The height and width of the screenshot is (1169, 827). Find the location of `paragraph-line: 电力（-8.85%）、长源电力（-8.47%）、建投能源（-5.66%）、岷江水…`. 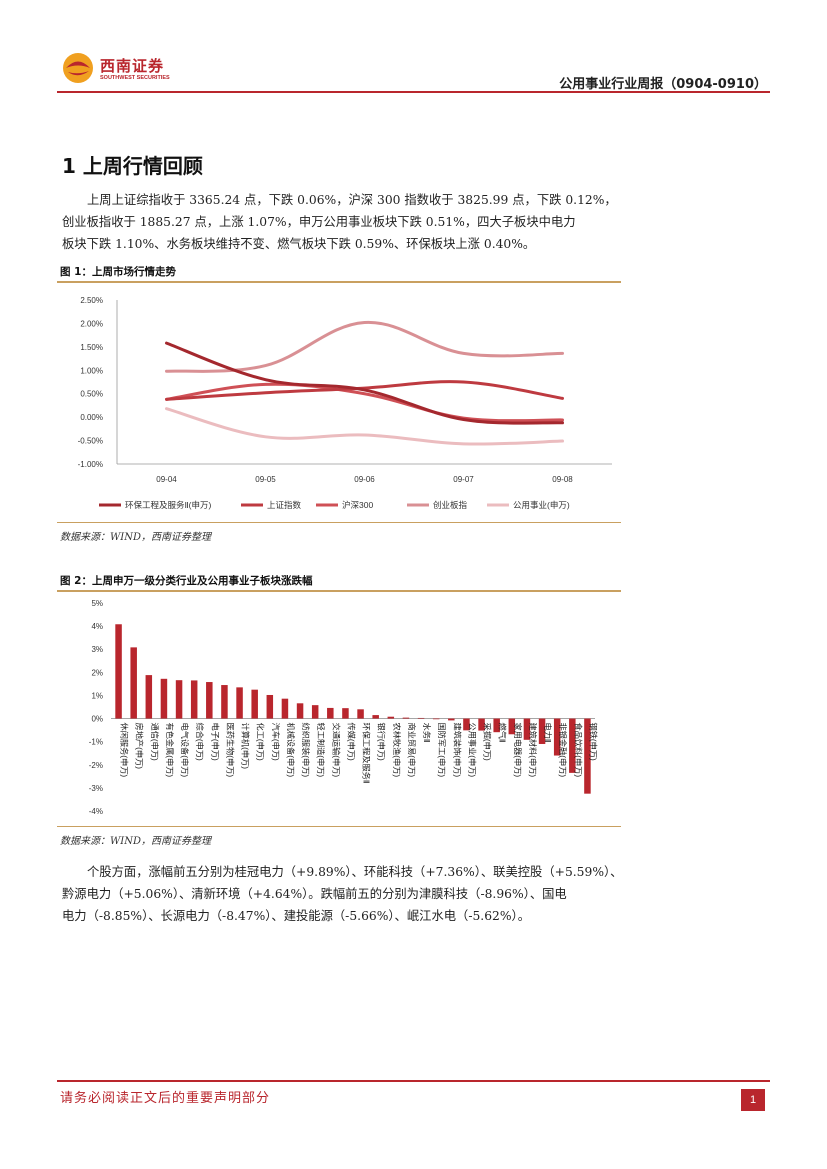

paragraph-line: 电力（-8.85%）、长源电力（-8.47%）、建投能源（-5.66%）、岷江水… is located at coordinates (296, 916).